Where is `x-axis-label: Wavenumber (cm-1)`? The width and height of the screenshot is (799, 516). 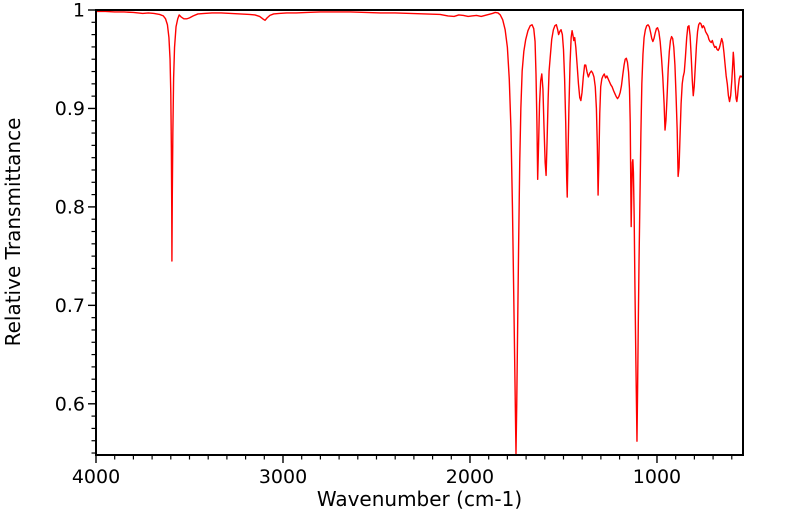
x-axis-label: Wavenumber (cm-1) is located at coordinates (419, 499).